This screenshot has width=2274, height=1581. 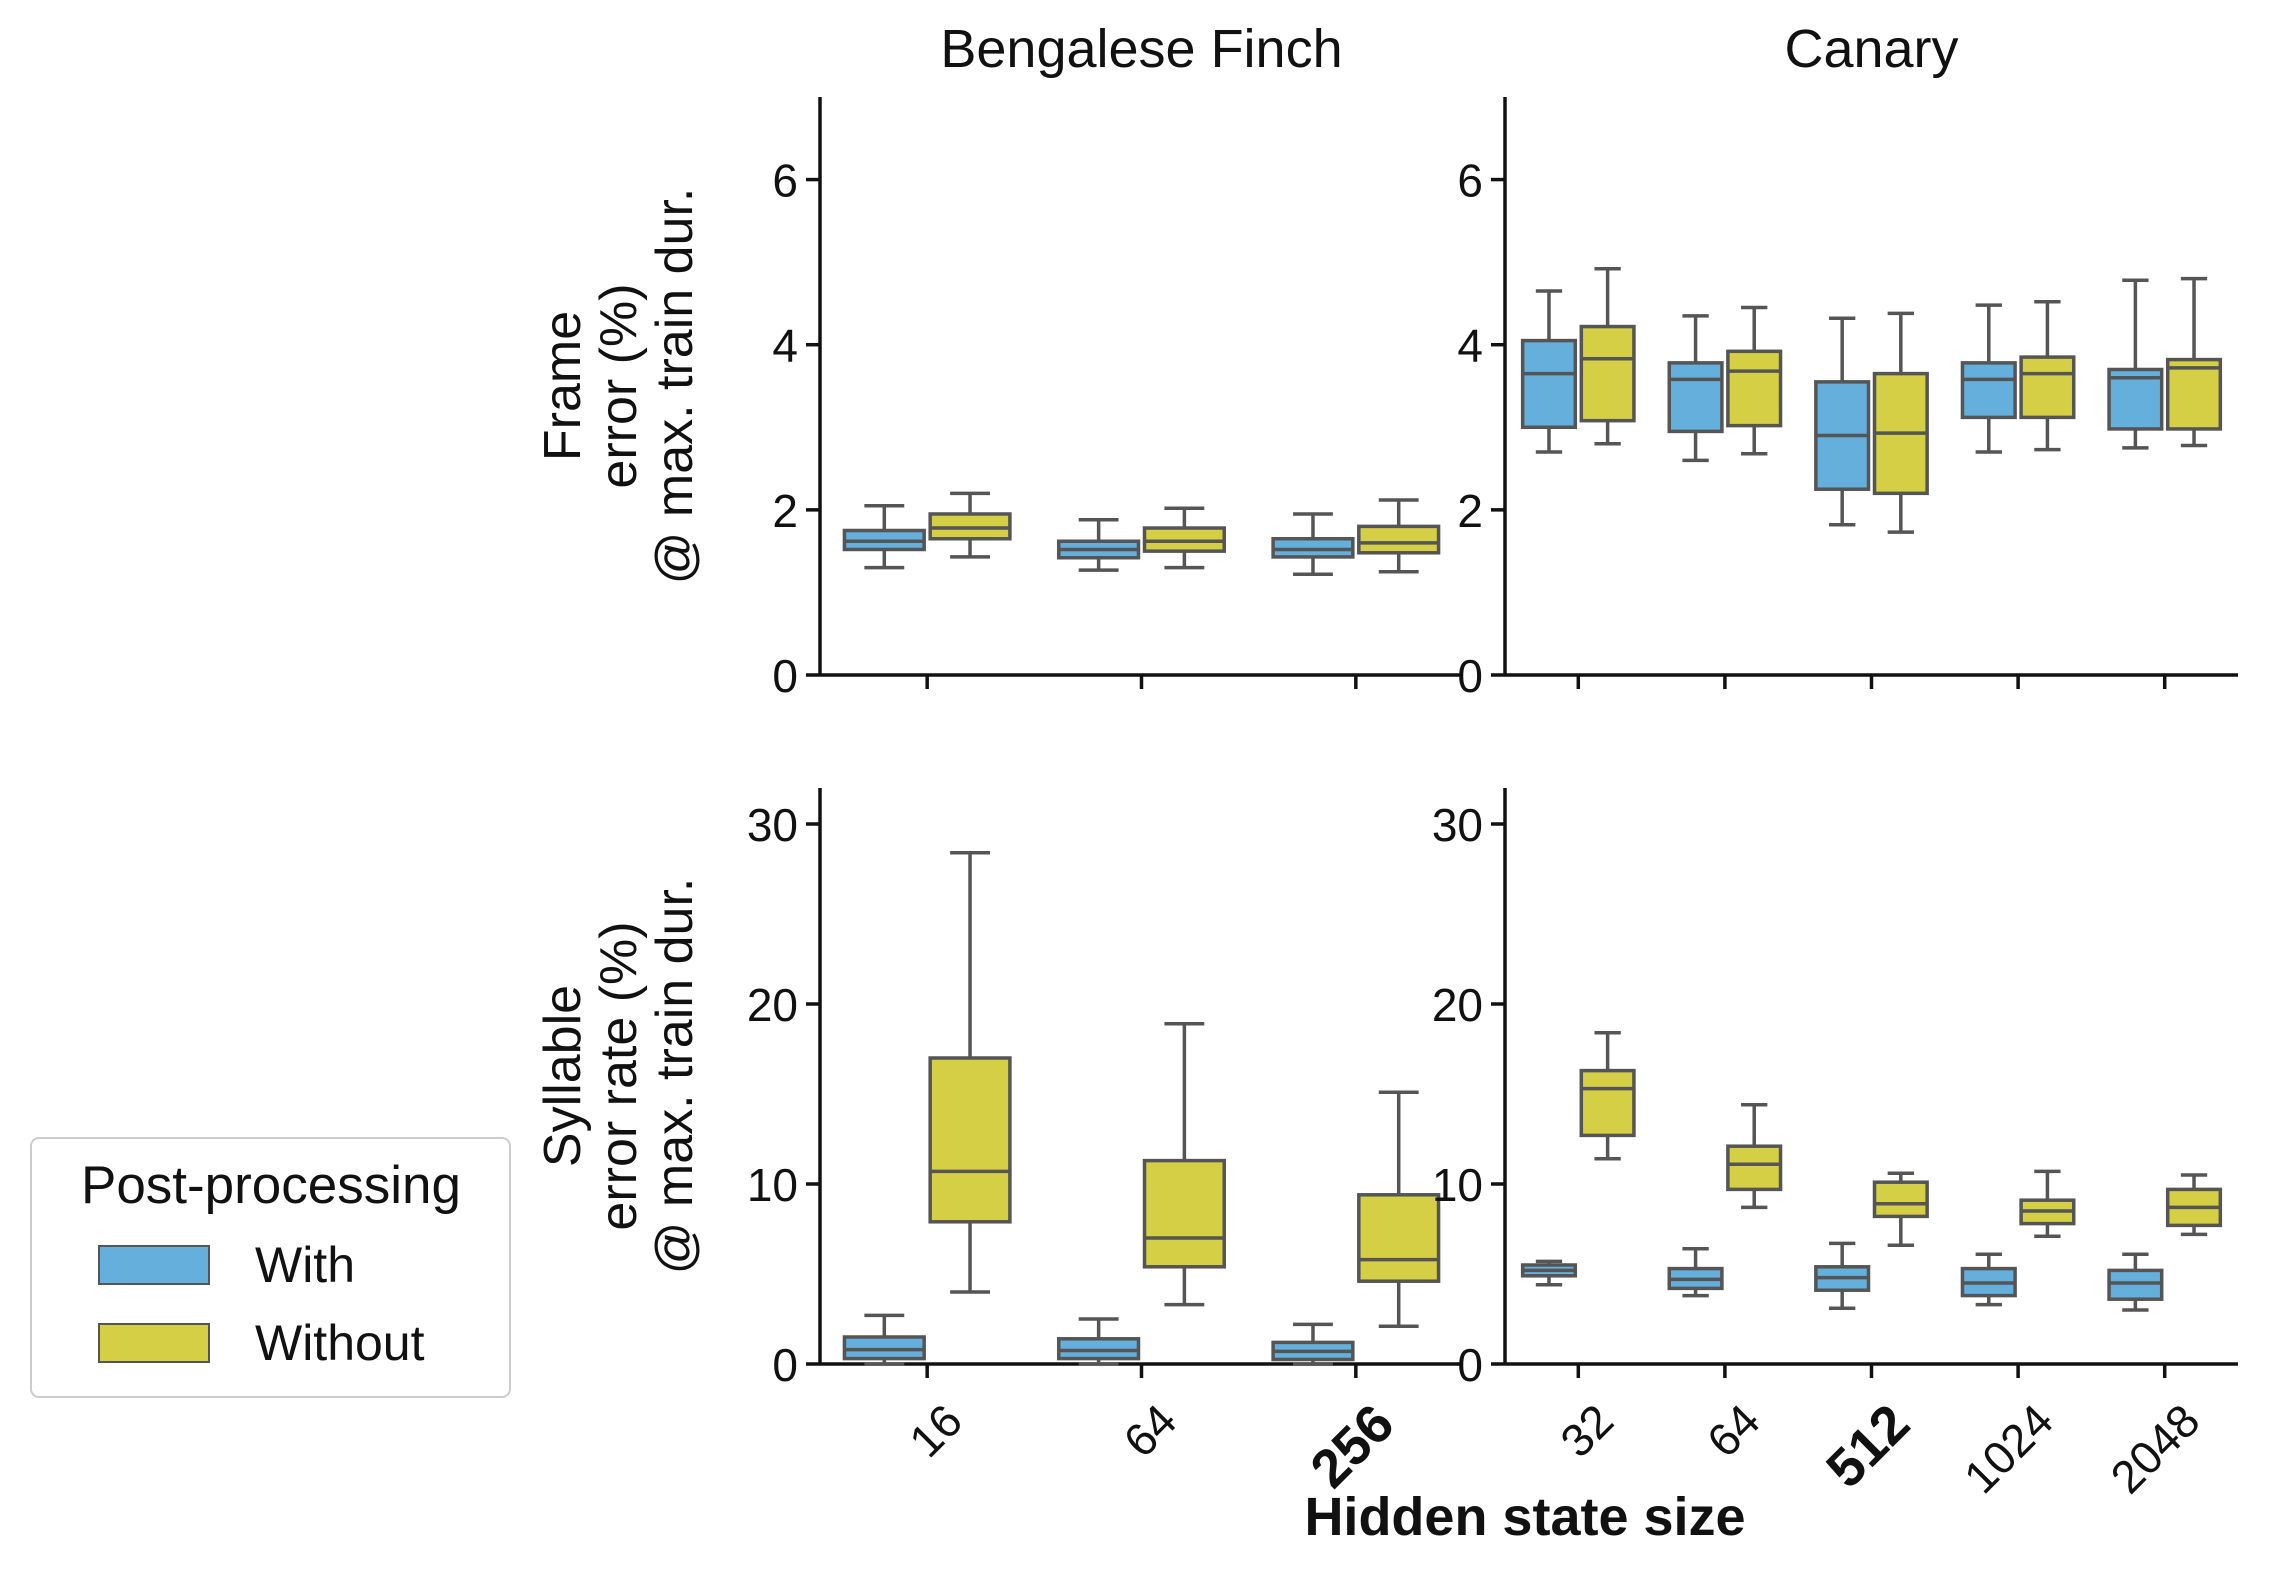 What do you see at coordinates (563, 386) in the screenshot?
I see `y-axis-label: Frame` at bounding box center [563, 386].